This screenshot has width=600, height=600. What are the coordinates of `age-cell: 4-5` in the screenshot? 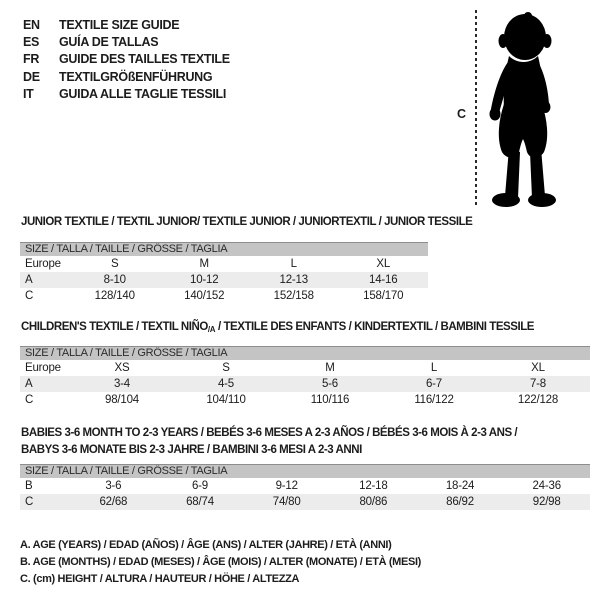 It's located at (226, 384).